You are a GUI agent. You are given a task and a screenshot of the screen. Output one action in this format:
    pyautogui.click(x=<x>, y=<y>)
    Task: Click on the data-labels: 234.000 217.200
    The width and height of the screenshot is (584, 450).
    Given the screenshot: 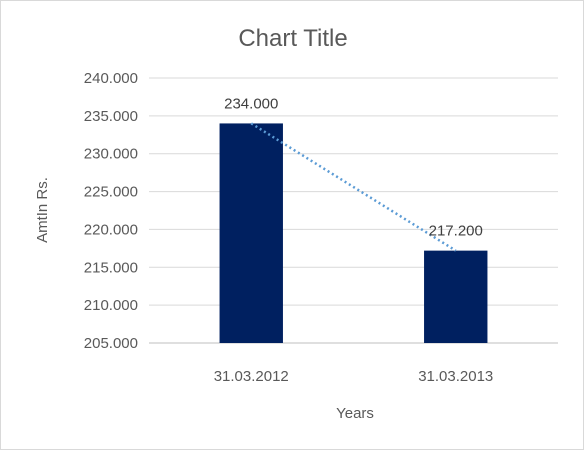 What is the action you would take?
    pyautogui.click(x=353, y=167)
    